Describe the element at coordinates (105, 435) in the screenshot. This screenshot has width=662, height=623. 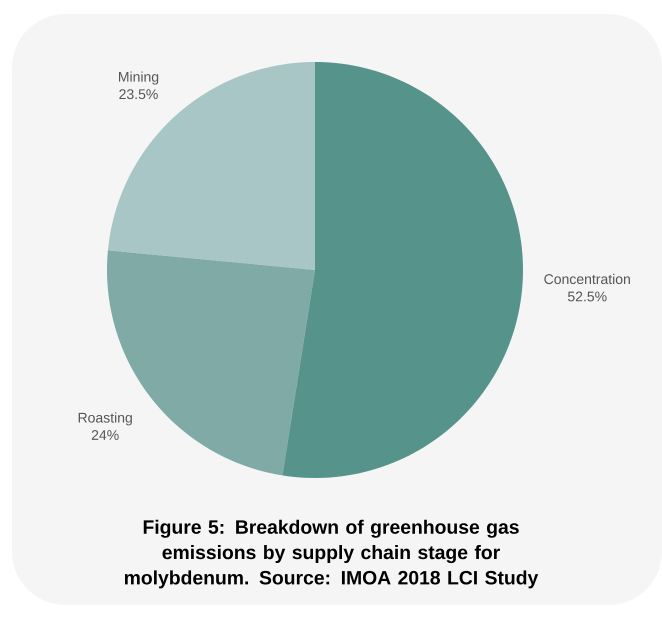
I see `data-label: 24%` at that location.